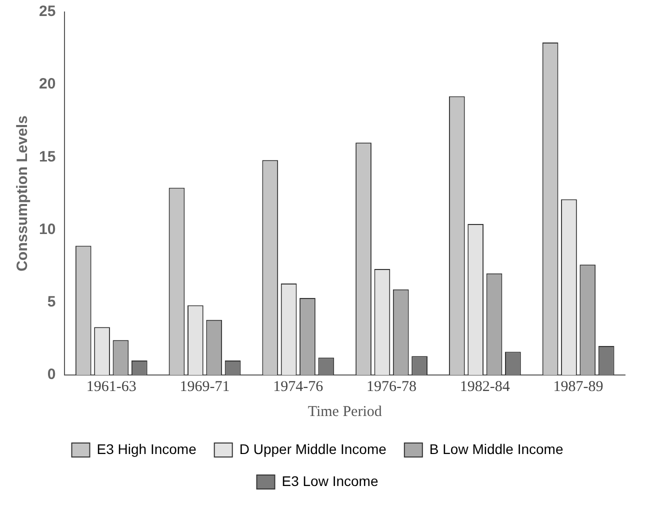  What do you see at coordinates (205, 386) in the screenshot?
I see `x-tick-label: 1969-71` at bounding box center [205, 386].